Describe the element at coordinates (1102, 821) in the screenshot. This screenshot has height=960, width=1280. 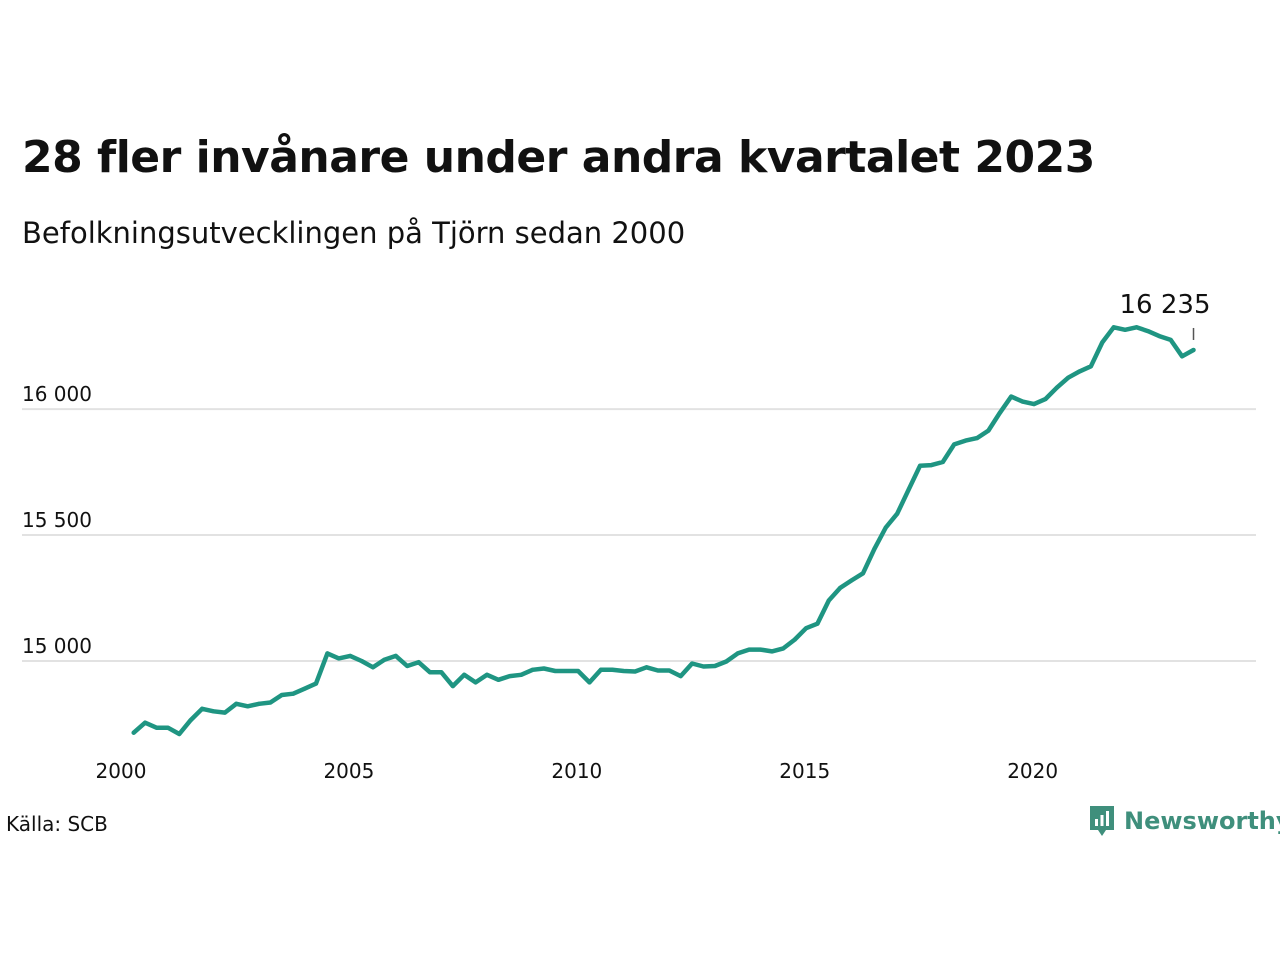
I see `bar-chart-speech-bubble-icon` at that location.